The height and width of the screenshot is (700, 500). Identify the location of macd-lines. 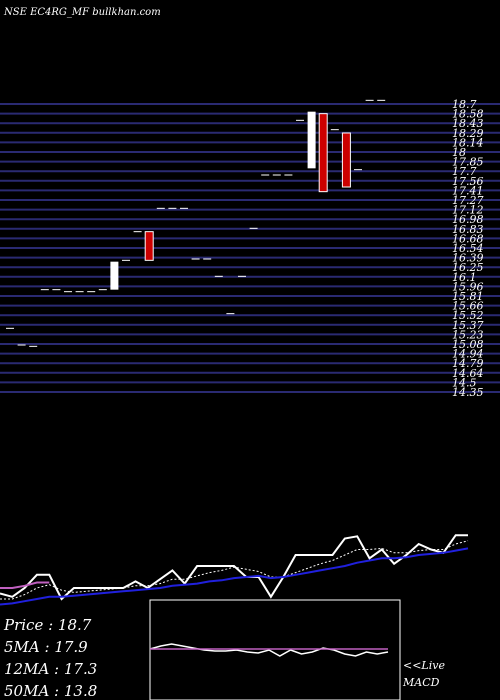
(269, 650).